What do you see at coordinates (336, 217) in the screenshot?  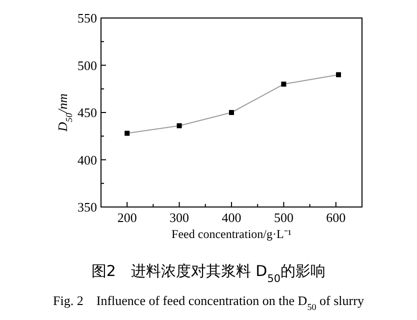 I see `x-tick-label: 600` at bounding box center [336, 217].